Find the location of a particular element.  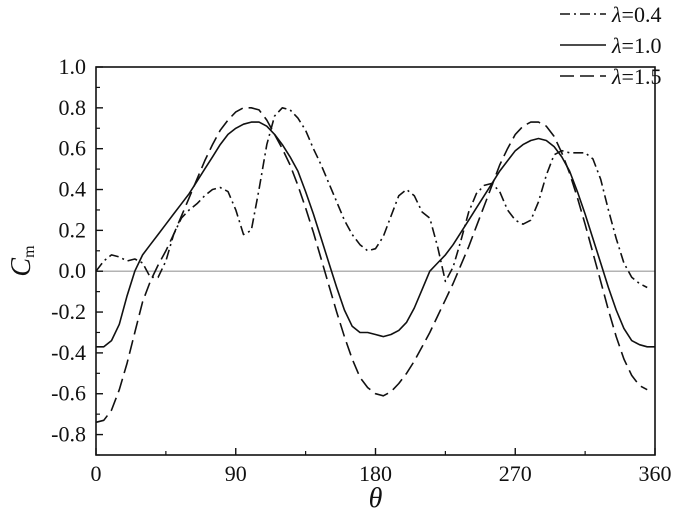

legend-value: =0.4 is located at coordinates (642, 14).